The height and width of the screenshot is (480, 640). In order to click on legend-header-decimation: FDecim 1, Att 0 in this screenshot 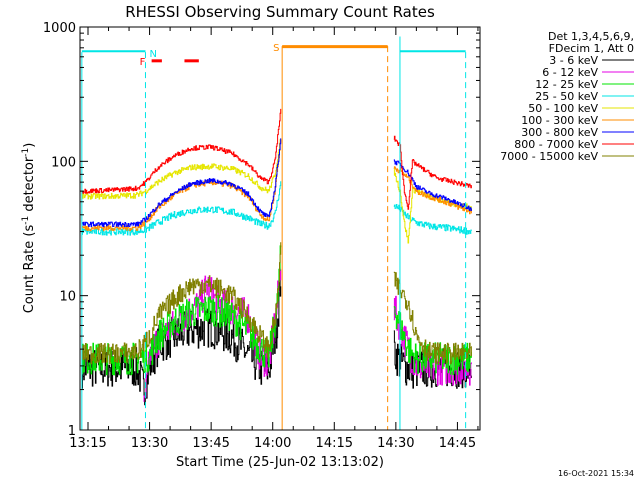, I will do `click(591, 48)`.